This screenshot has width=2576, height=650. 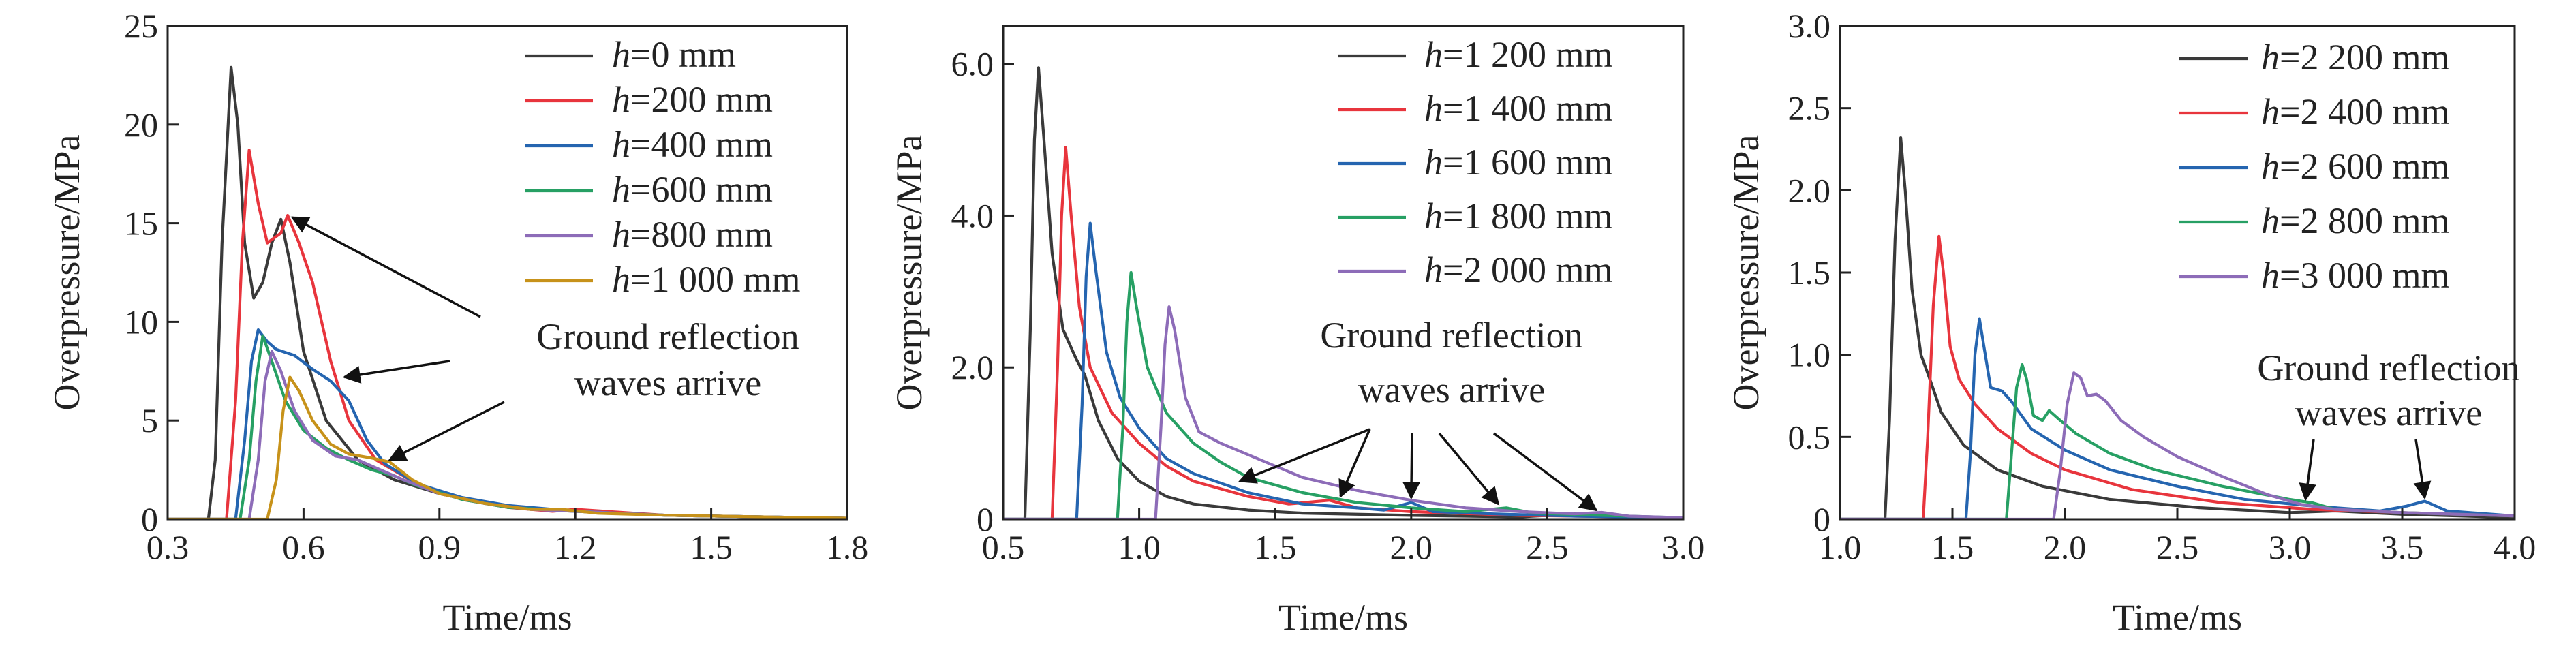 What do you see at coordinates (848, 547) in the screenshot?
I see `x-tick-label: 1.8` at bounding box center [848, 547].